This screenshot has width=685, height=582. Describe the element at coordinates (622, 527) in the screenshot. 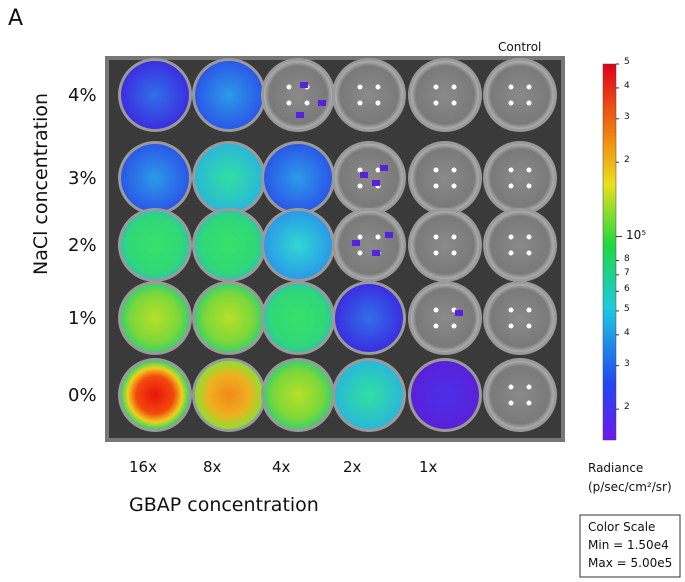

I see `color-scale-title: Color Scale` at that location.